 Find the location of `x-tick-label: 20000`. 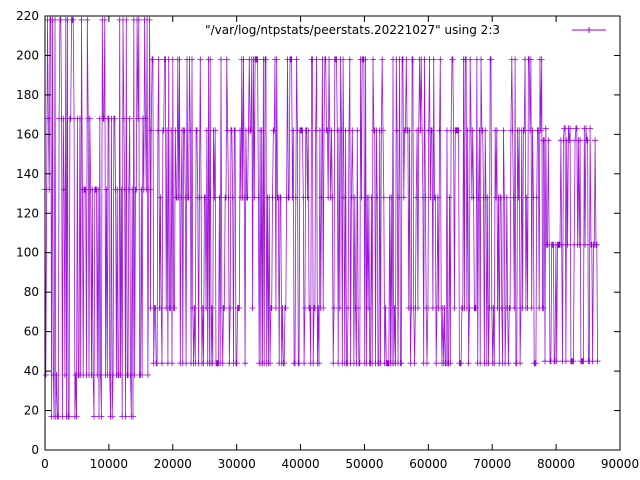

x-tick-label: 20000 is located at coordinates (173, 464).